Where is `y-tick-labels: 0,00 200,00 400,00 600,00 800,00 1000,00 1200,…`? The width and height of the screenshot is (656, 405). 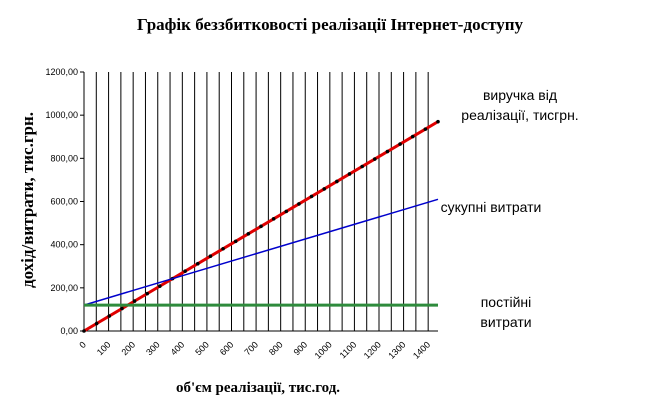 y-tick-labels: 0,00 200,00 400,00 600,00 800,00 1000,00 1200,… is located at coordinates (61, 201).